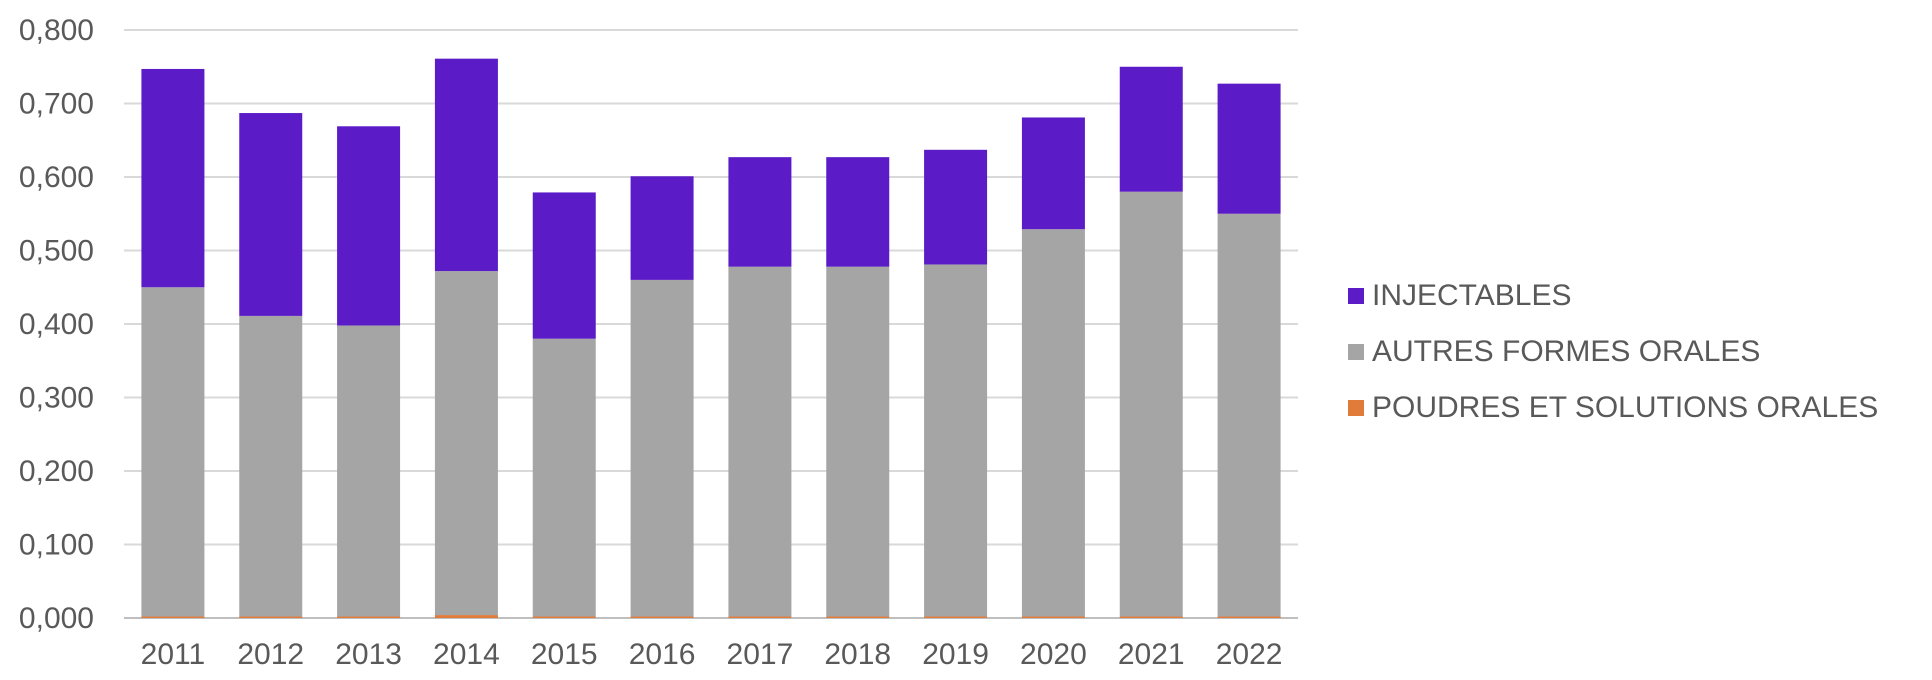  Describe the element at coordinates (56, 104) in the screenshot. I see `y-tick-label: 0,700` at that location.